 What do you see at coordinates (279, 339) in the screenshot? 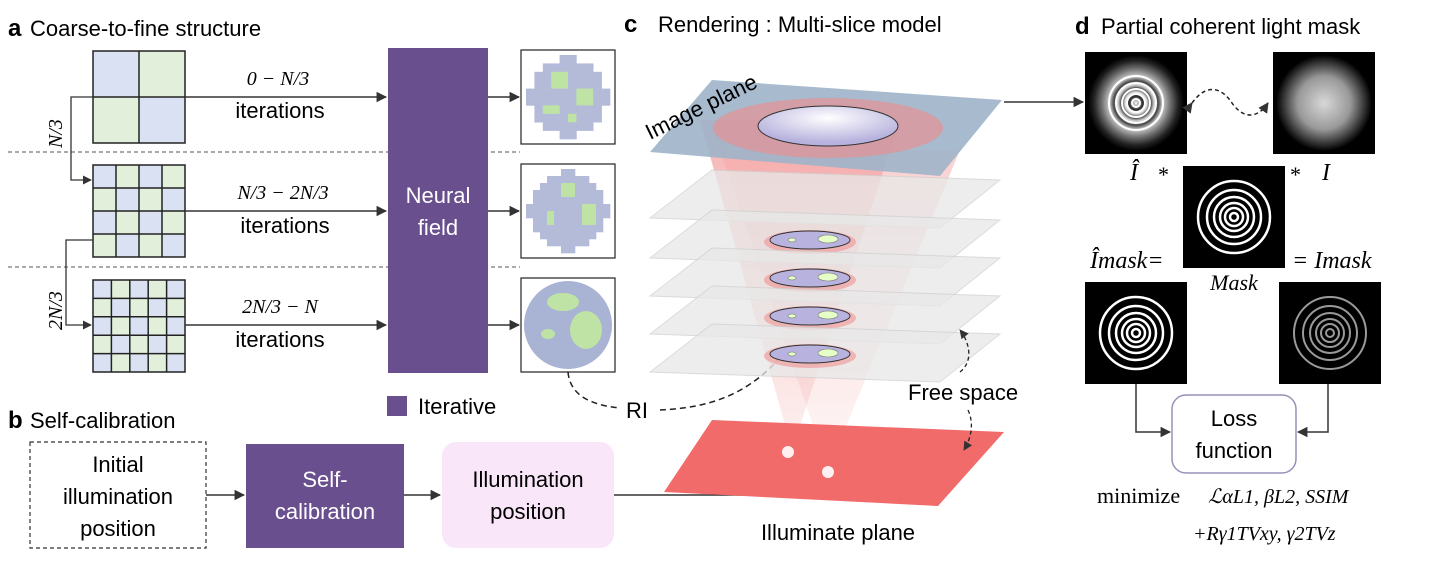
I see `row-3-label: iterations` at bounding box center [279, 339].